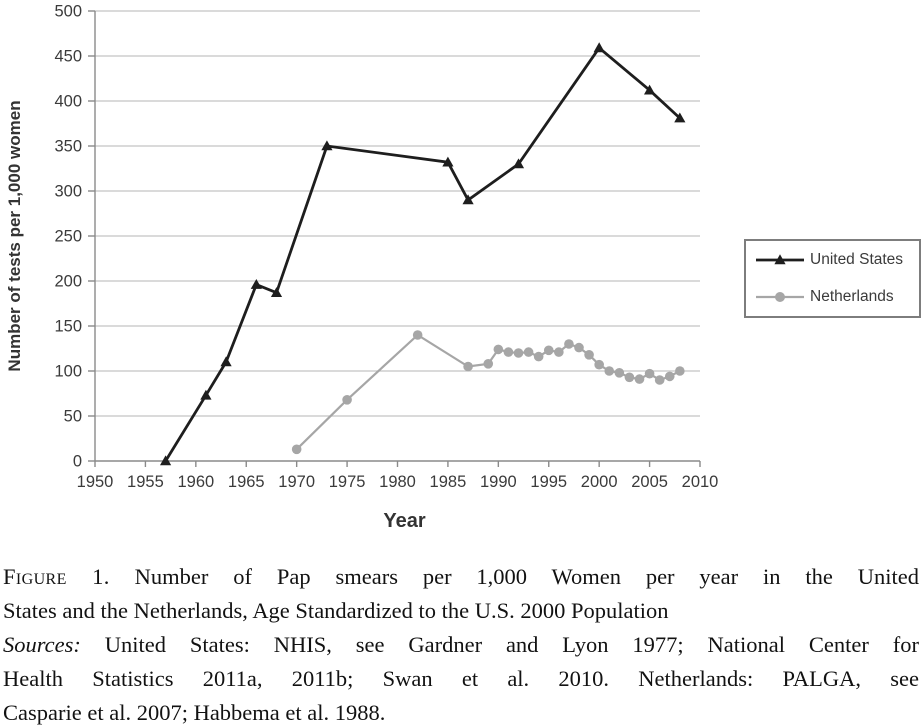  I want to click on legend-label-united-states: United States, so click(857, 259).